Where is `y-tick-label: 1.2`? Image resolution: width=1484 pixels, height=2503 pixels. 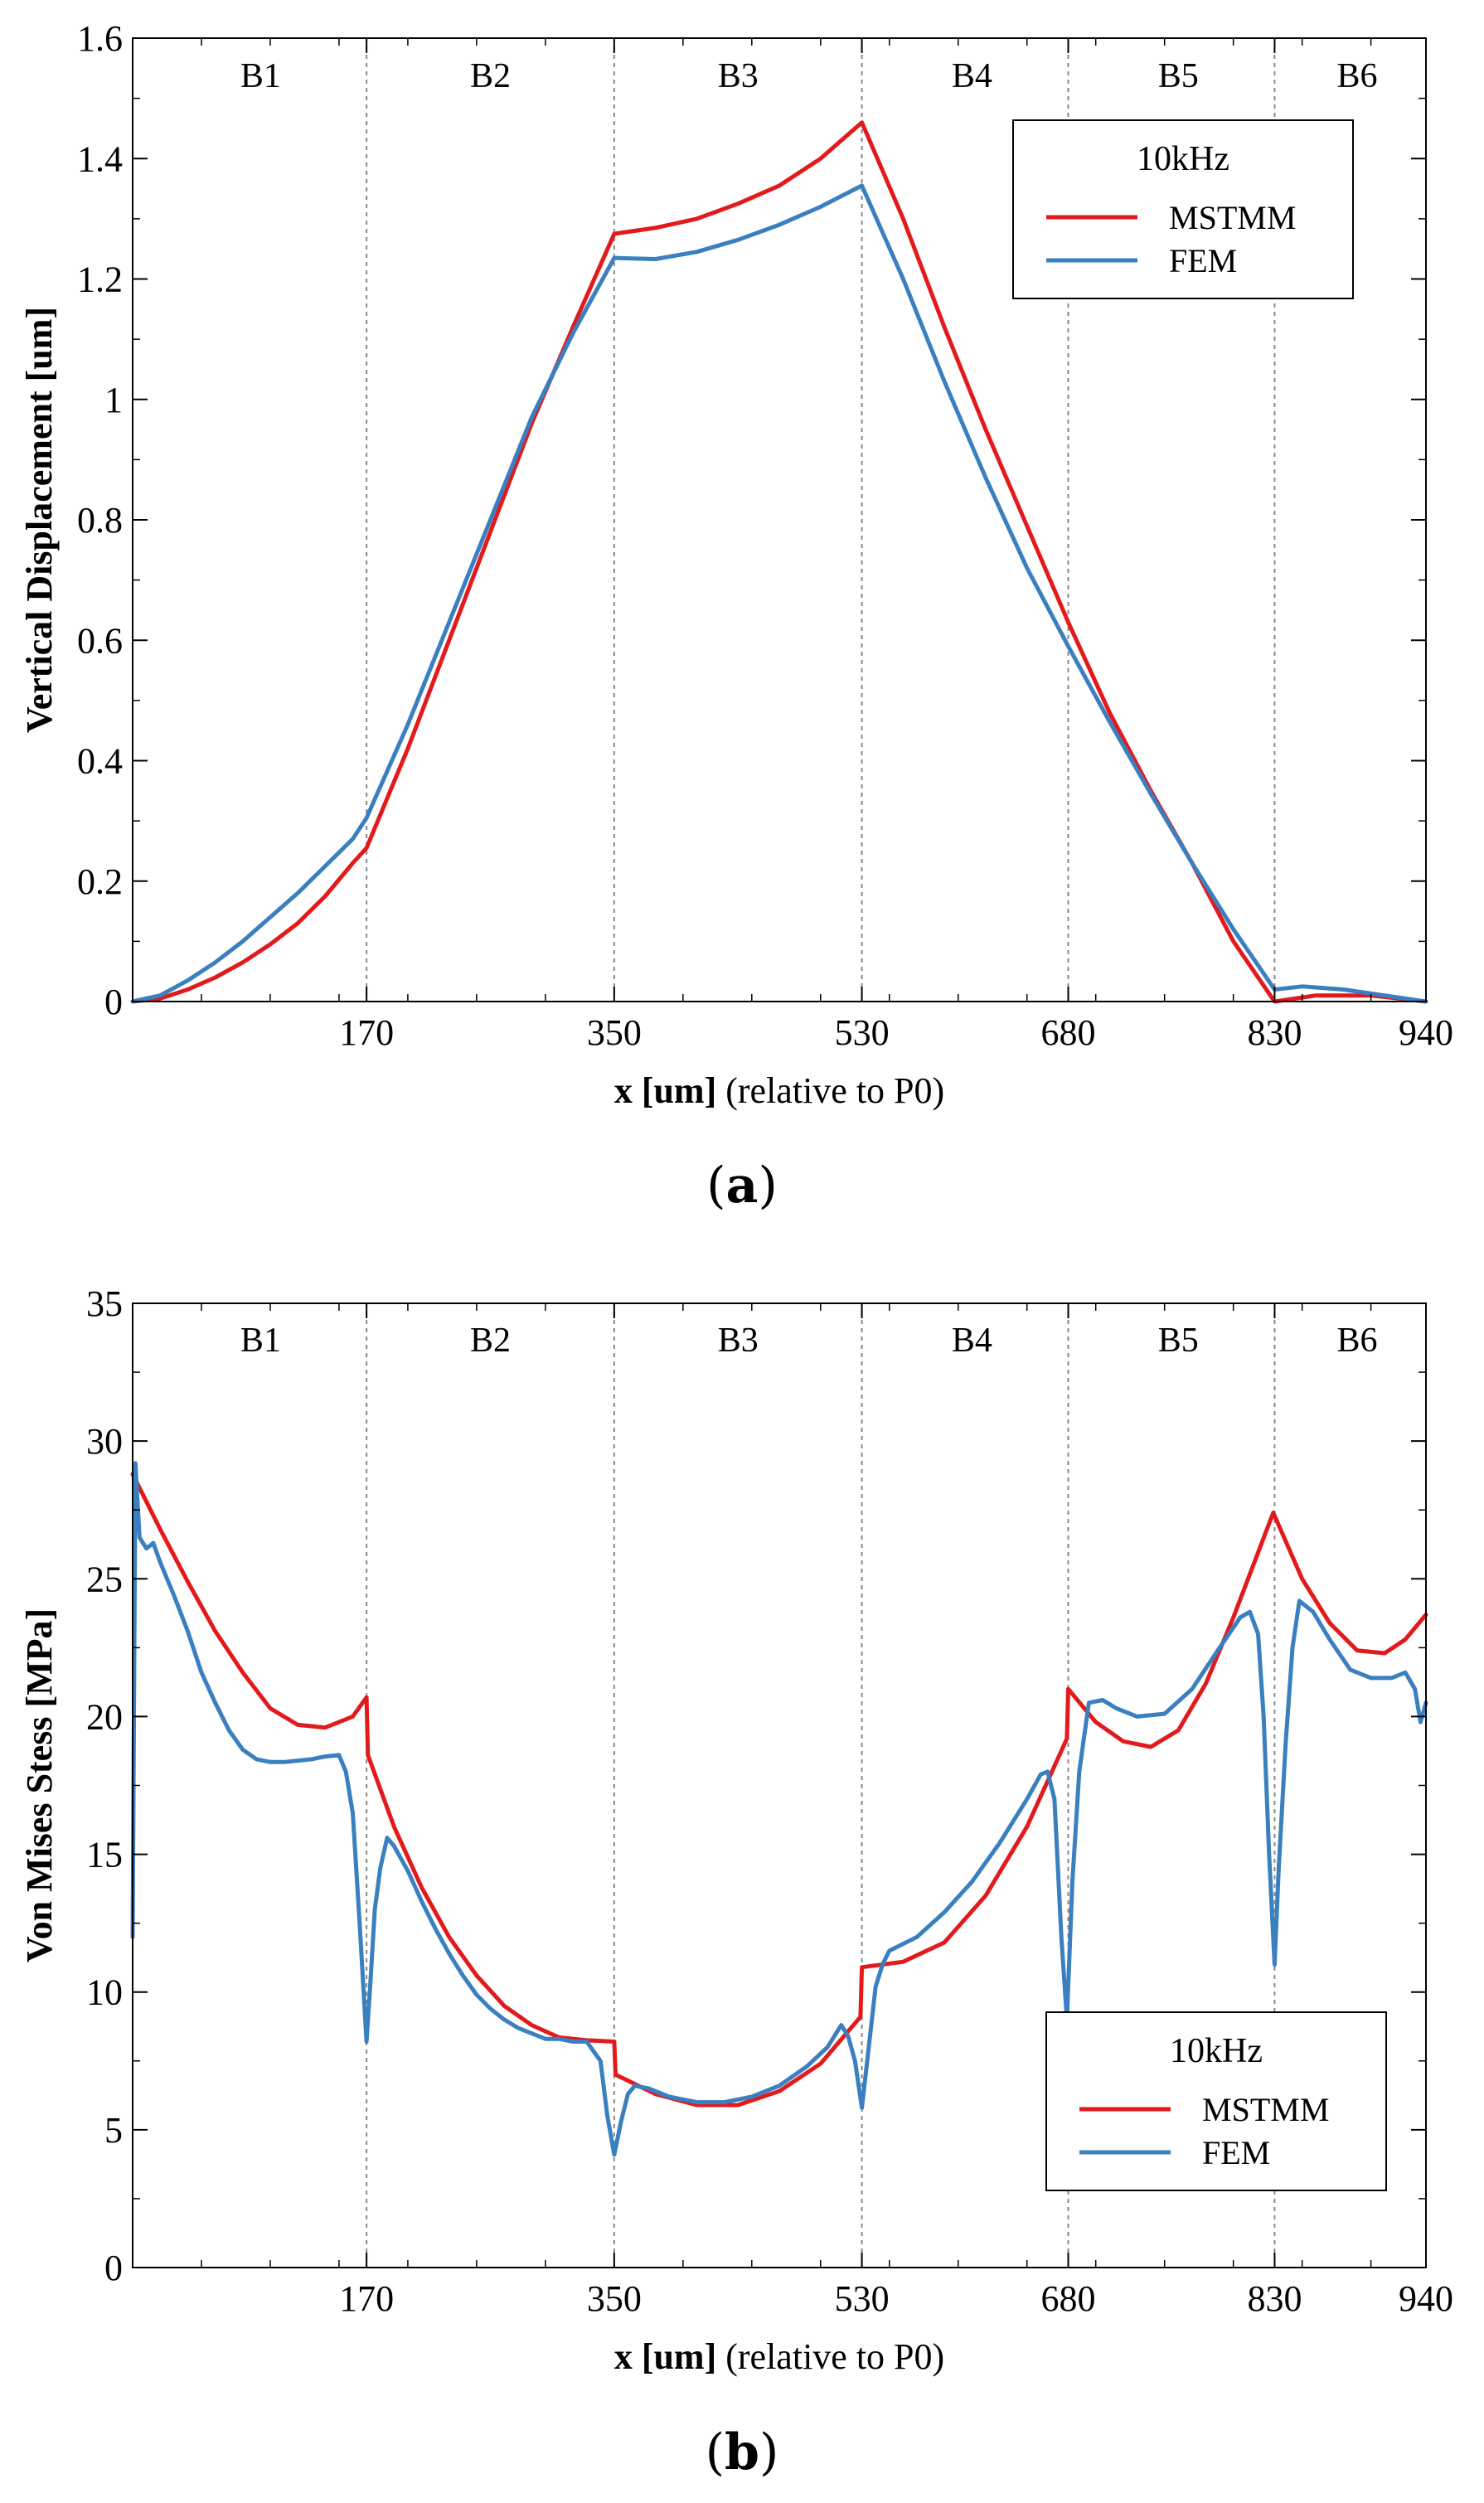
y-tick-label: 1.2 is located at coordinates (100, 280).